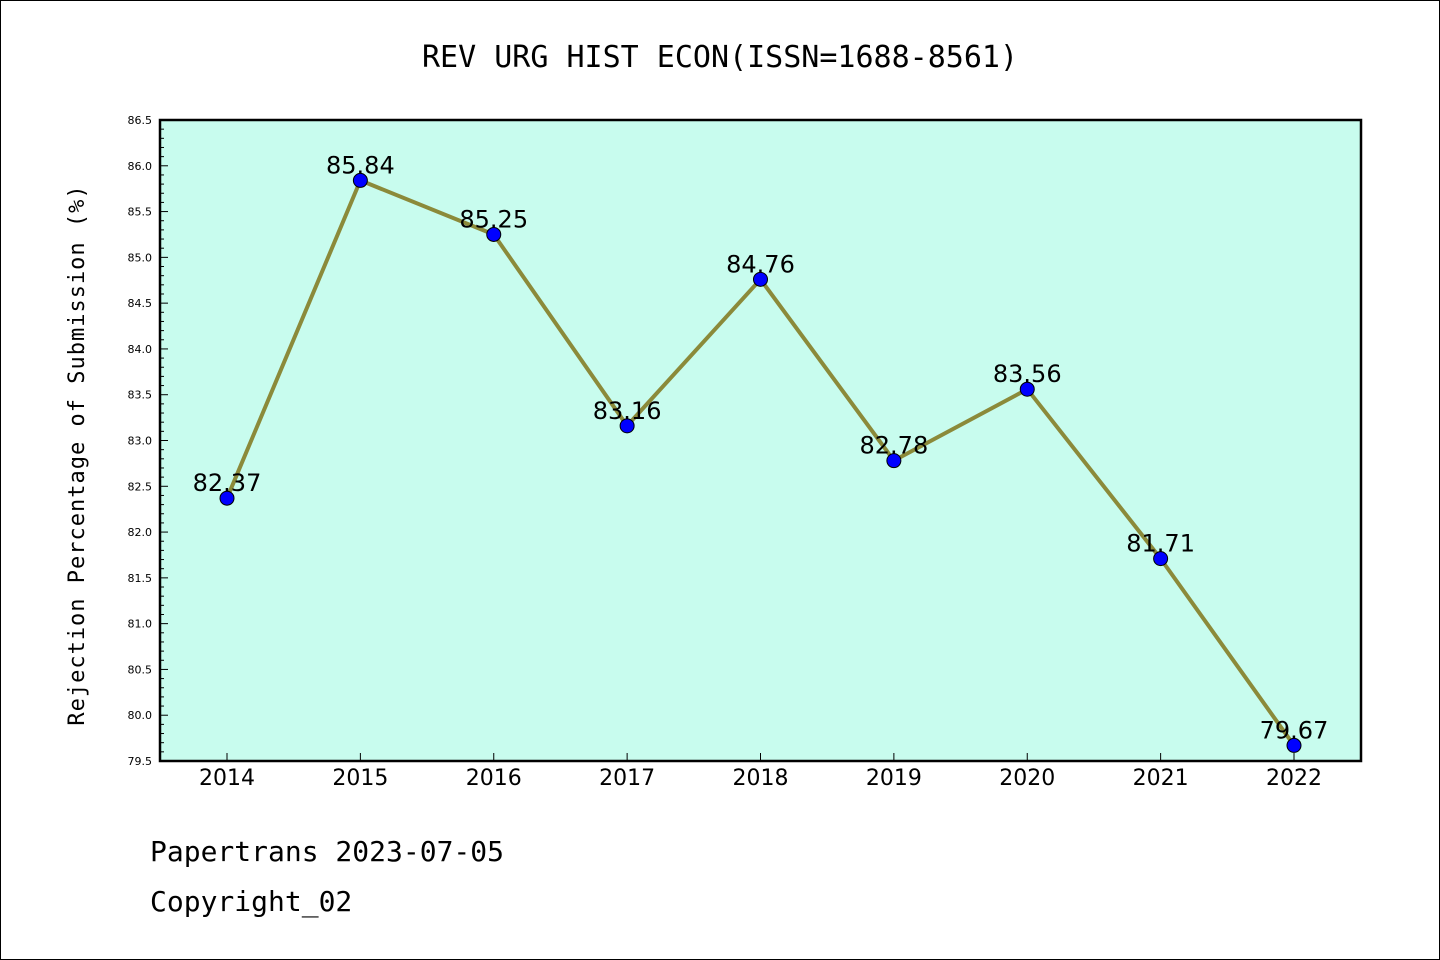 The image size is (1440, 960). Describe the element at coordinates (360, 778) in the screenshot. I see `x-tick-label: 2015` at that location.